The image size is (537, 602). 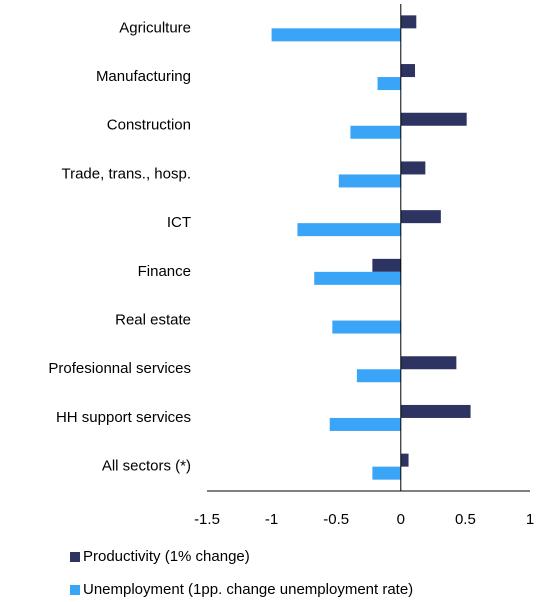 I want to click on x-tick-label: 0.5, so click(x=465, y=519).